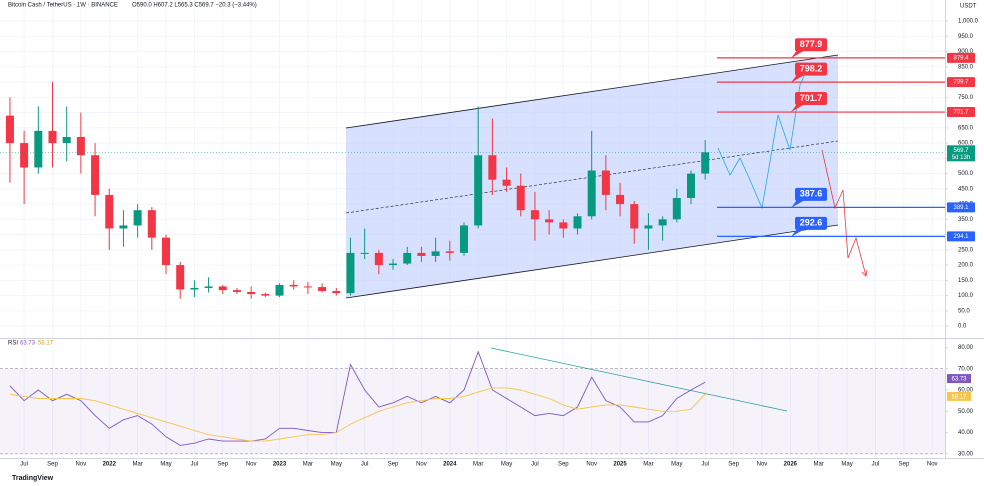  I want to click on y-tick-label: 80.00, so click(966, 348).